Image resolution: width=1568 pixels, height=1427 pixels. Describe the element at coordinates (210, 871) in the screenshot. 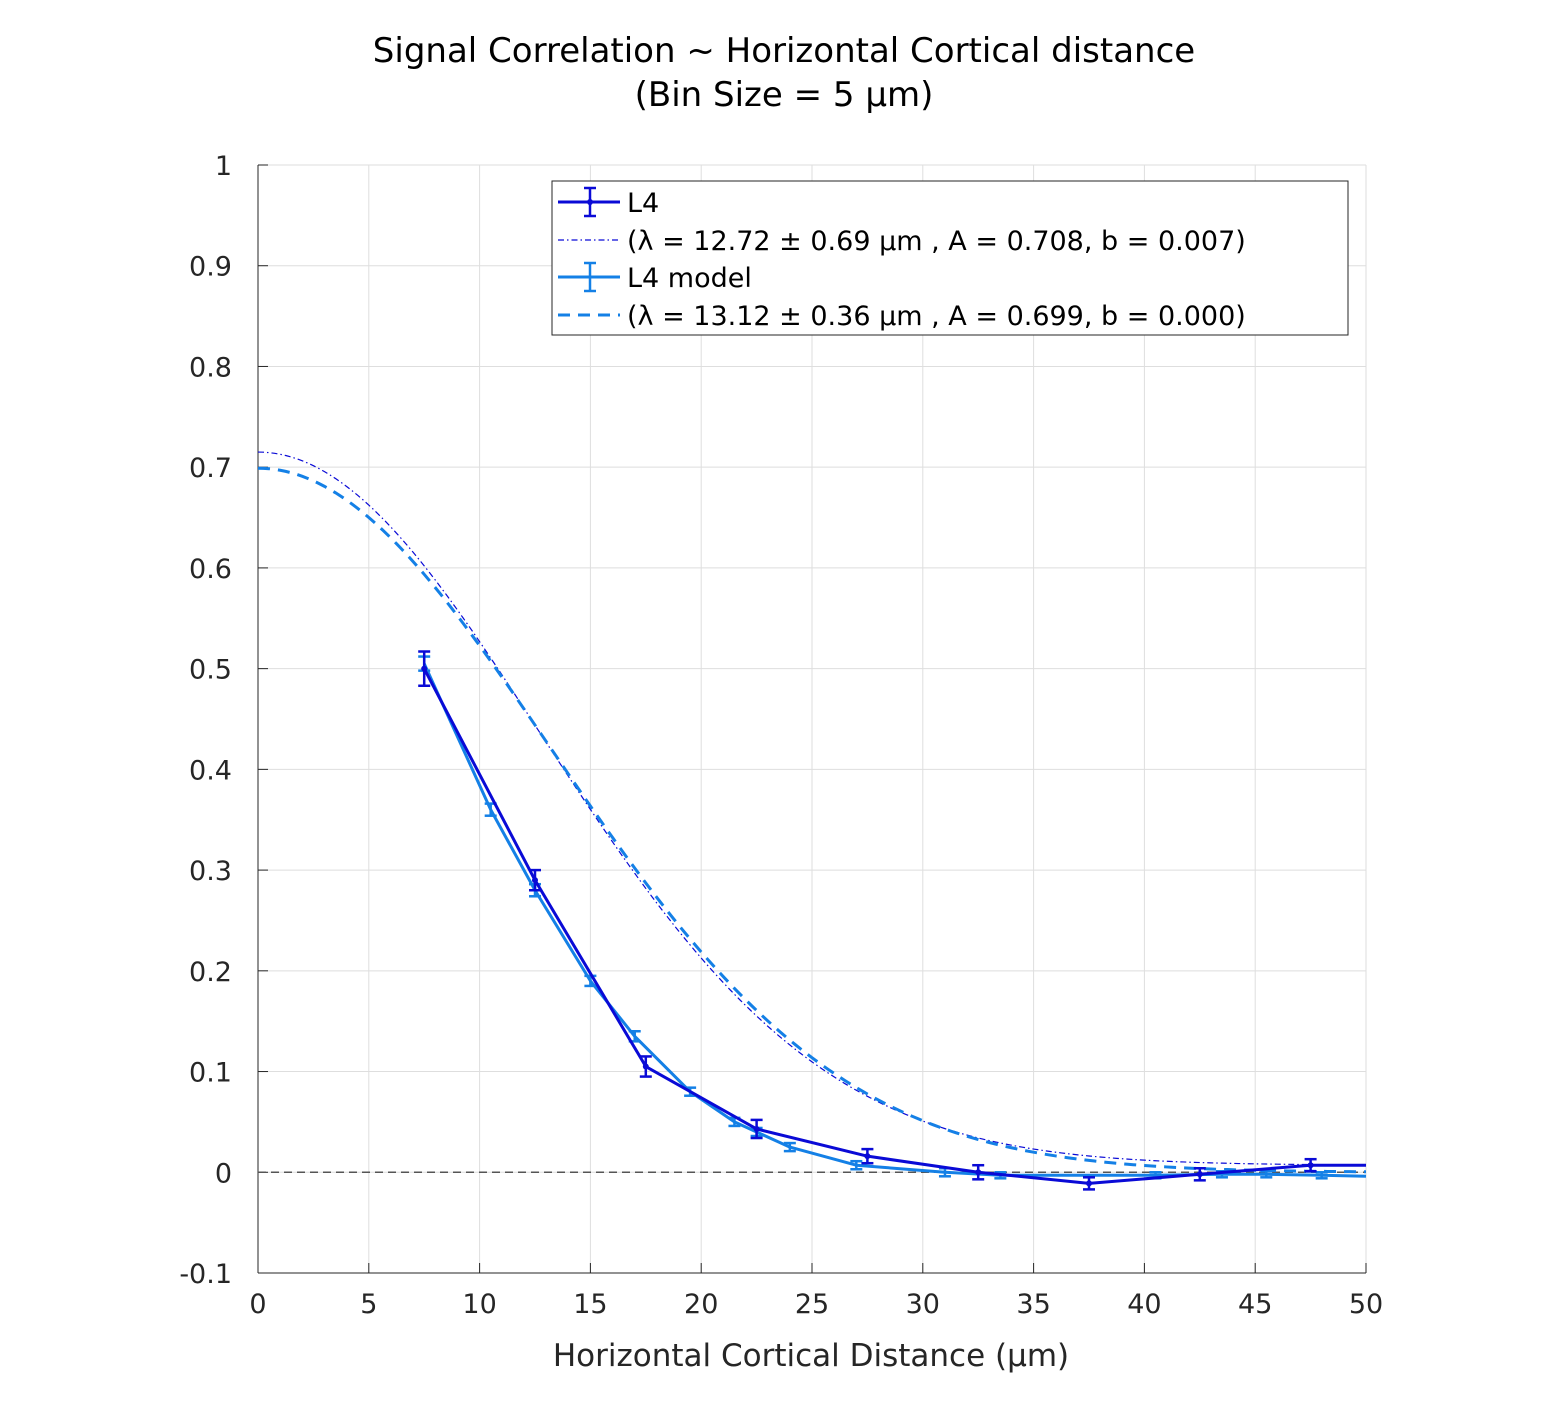

I see `y-tick-label: 0.3` at that location.